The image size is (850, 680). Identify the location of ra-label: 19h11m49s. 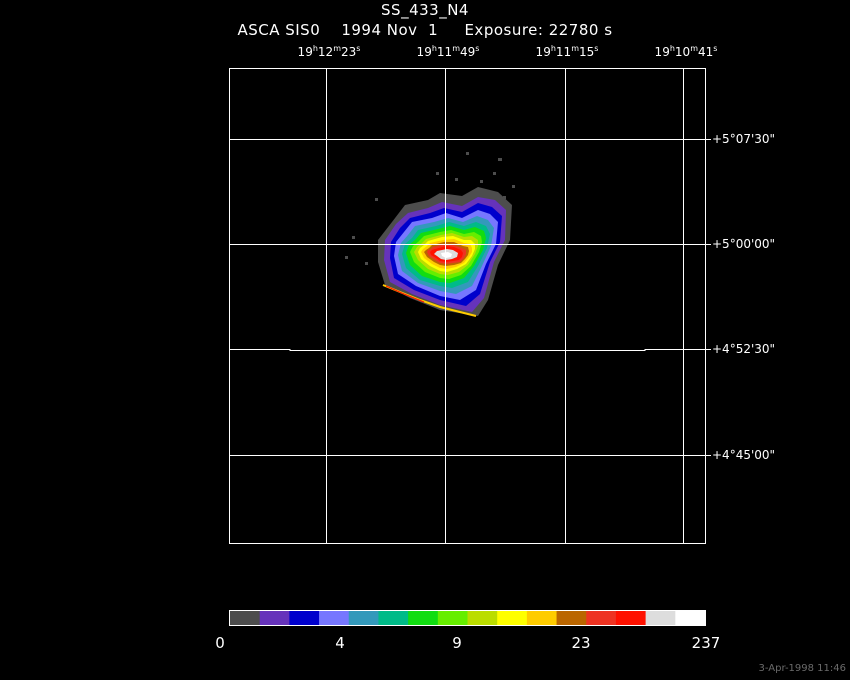
(448, 51).